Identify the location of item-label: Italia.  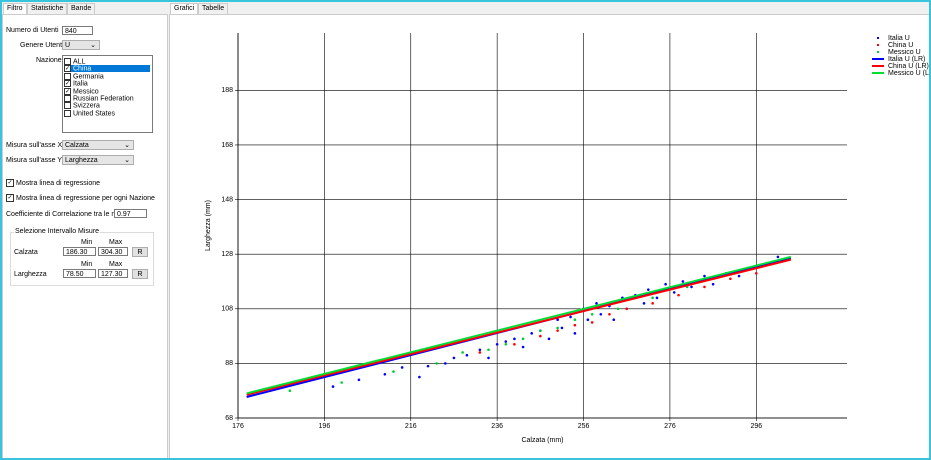
(80, 84).